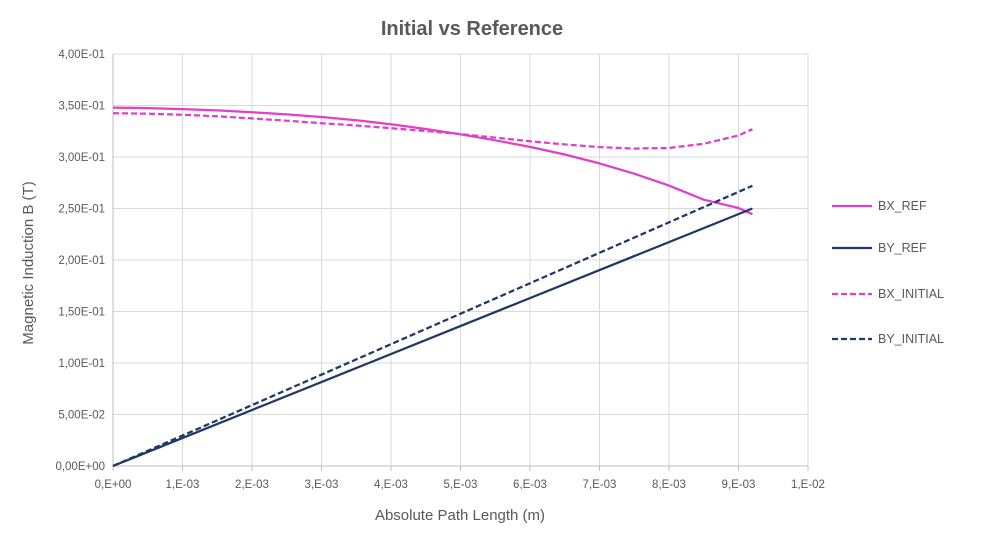  Describe the element at coordinates (28, 262) in the screenshot. I see `y-axis-title: Magnetic Induction B (T)` at that location.